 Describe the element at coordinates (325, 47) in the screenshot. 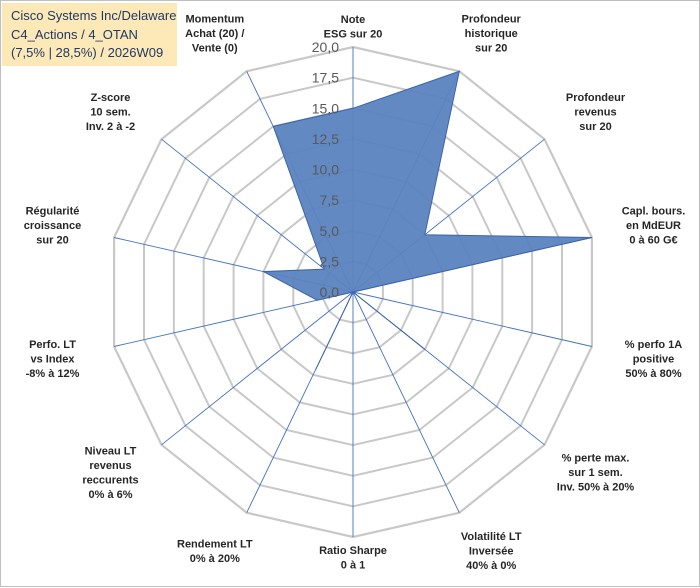

I see `tick-label: 20,0` at that location.